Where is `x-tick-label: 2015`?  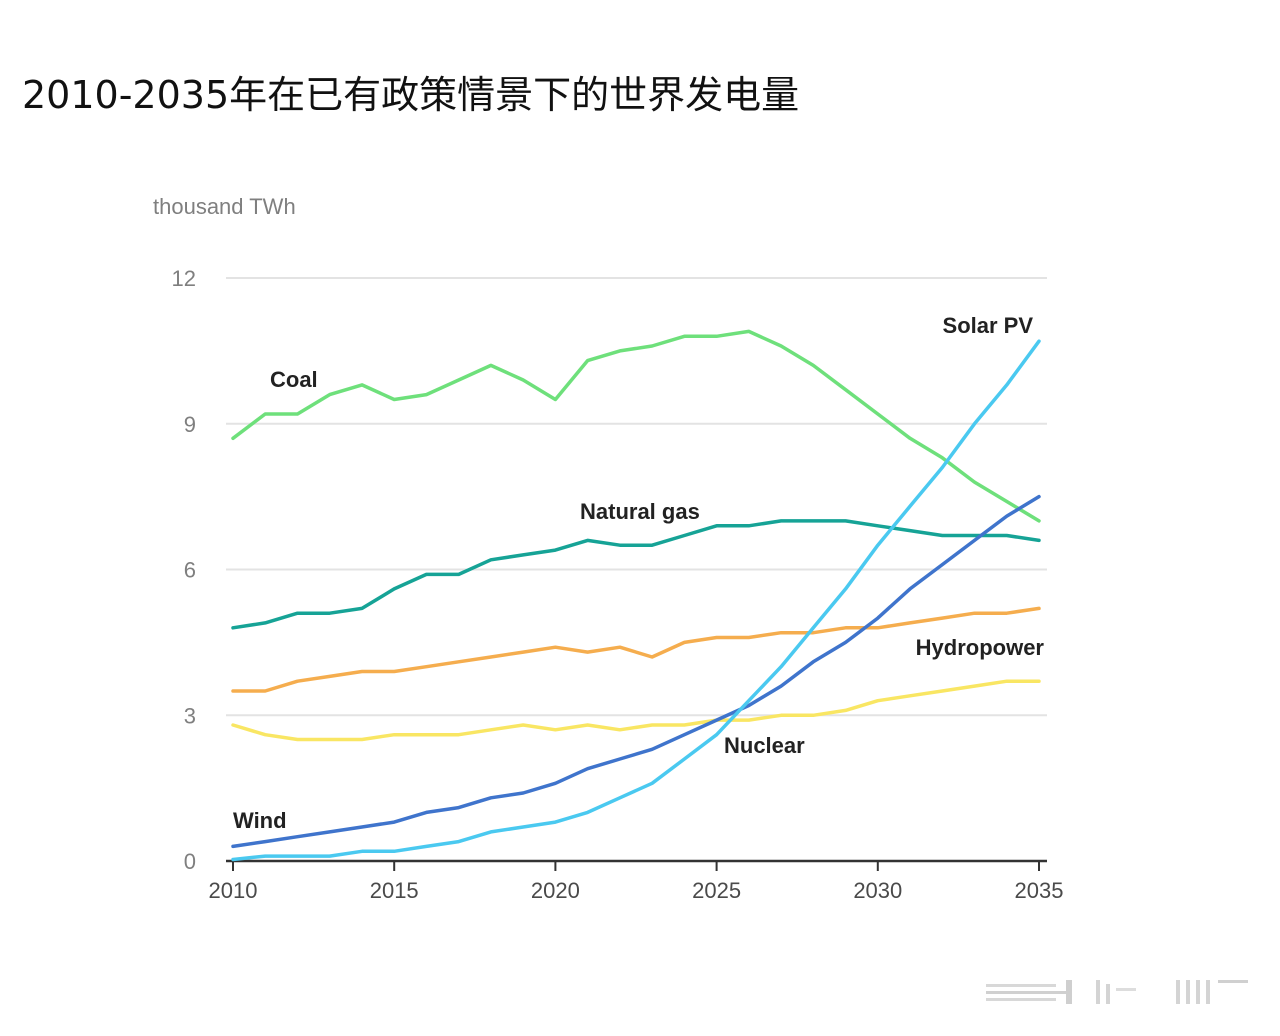
x-tick-label: 2015 is located at coordinates (394, 890).